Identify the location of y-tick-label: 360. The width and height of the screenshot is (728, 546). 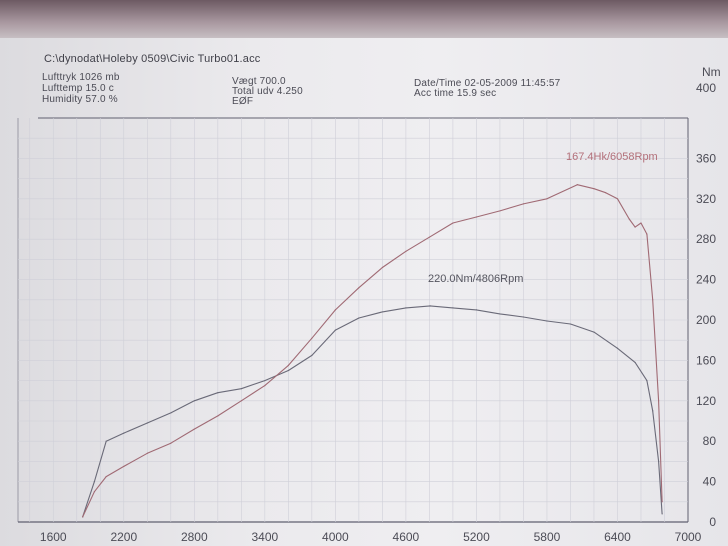
(706, 158).